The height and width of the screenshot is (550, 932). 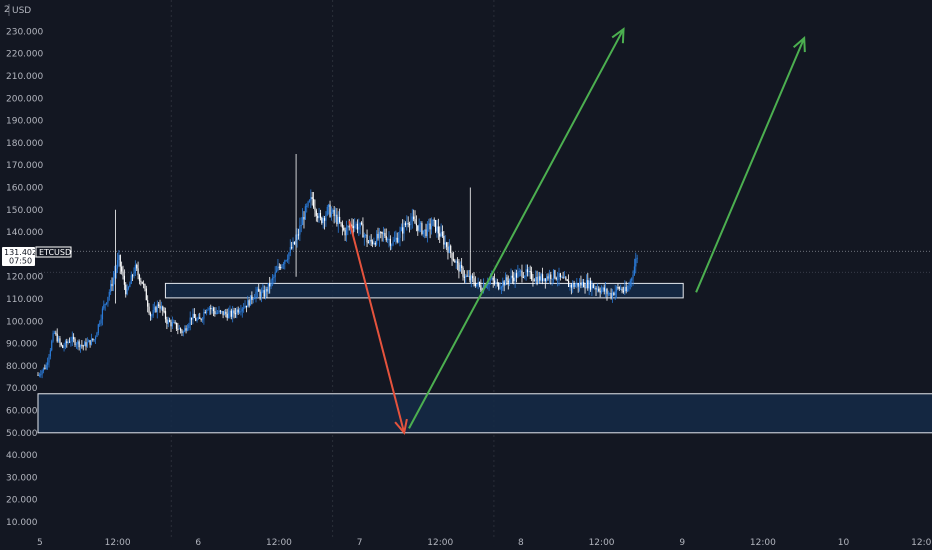 I want to click on last-price-box, so click(x=18, y=256).